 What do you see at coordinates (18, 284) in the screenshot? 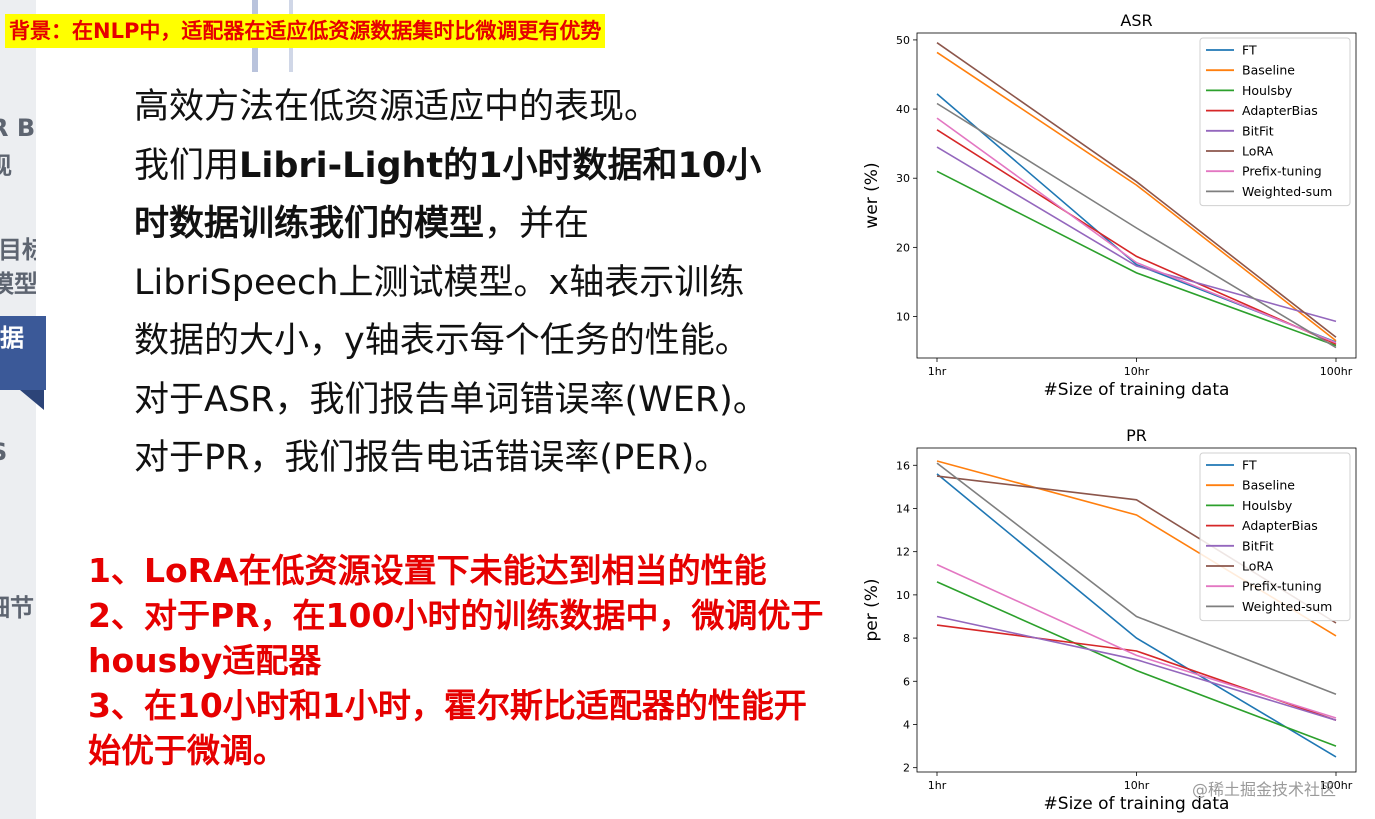
I see `sidebar-item-model: 模型` at bounding box center [18, 284].